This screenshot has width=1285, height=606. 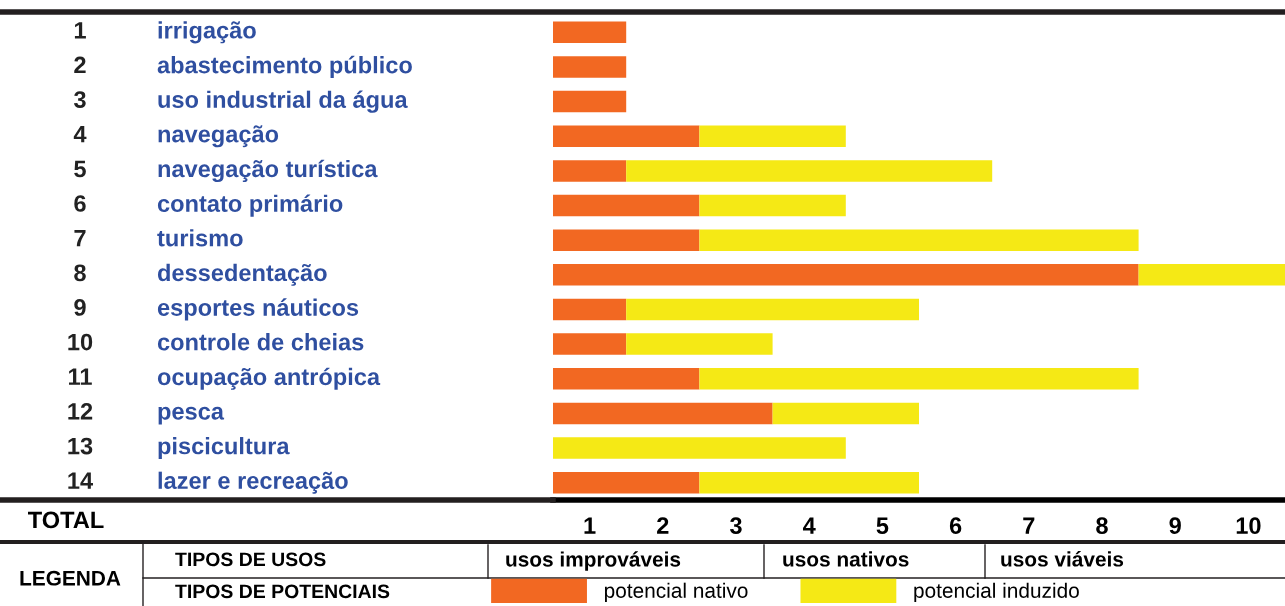 I want to click on y2-tick-label: 4, so click(x=80, y=134).